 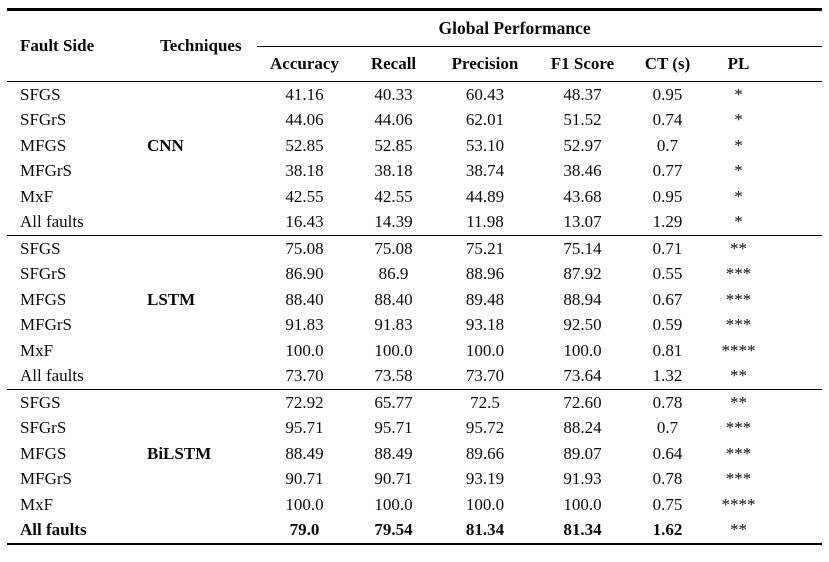 I want to click on column-header-accuracy: Accuracy, so click(x=304, y=64).